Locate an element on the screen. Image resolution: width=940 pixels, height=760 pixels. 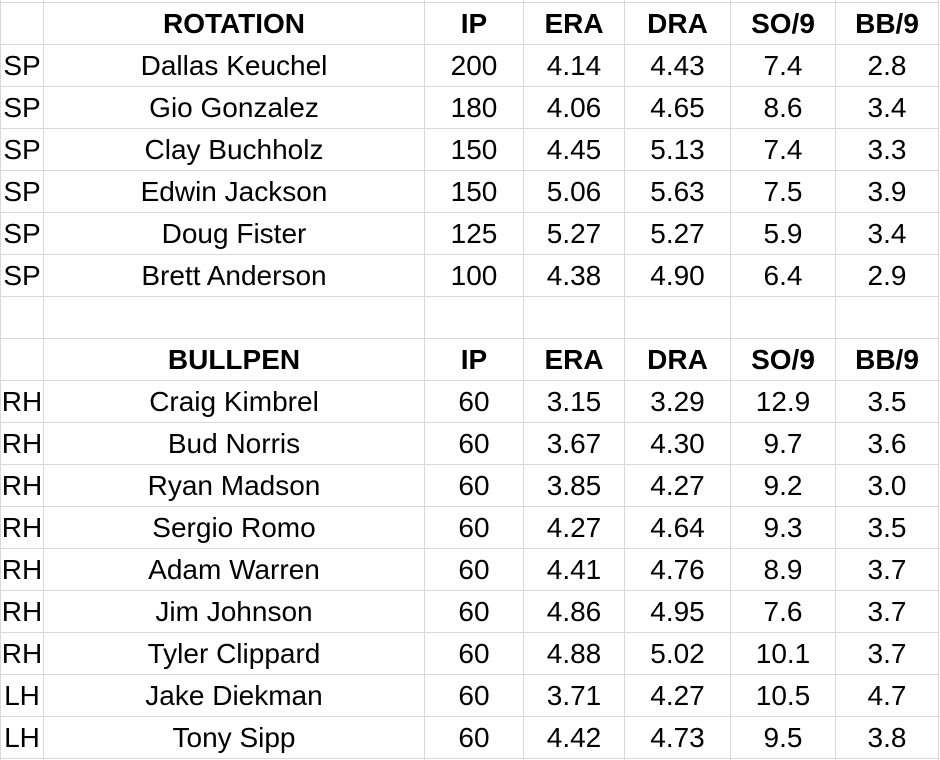
so9-cell: 7.6 is located at coordinates (783, 611).